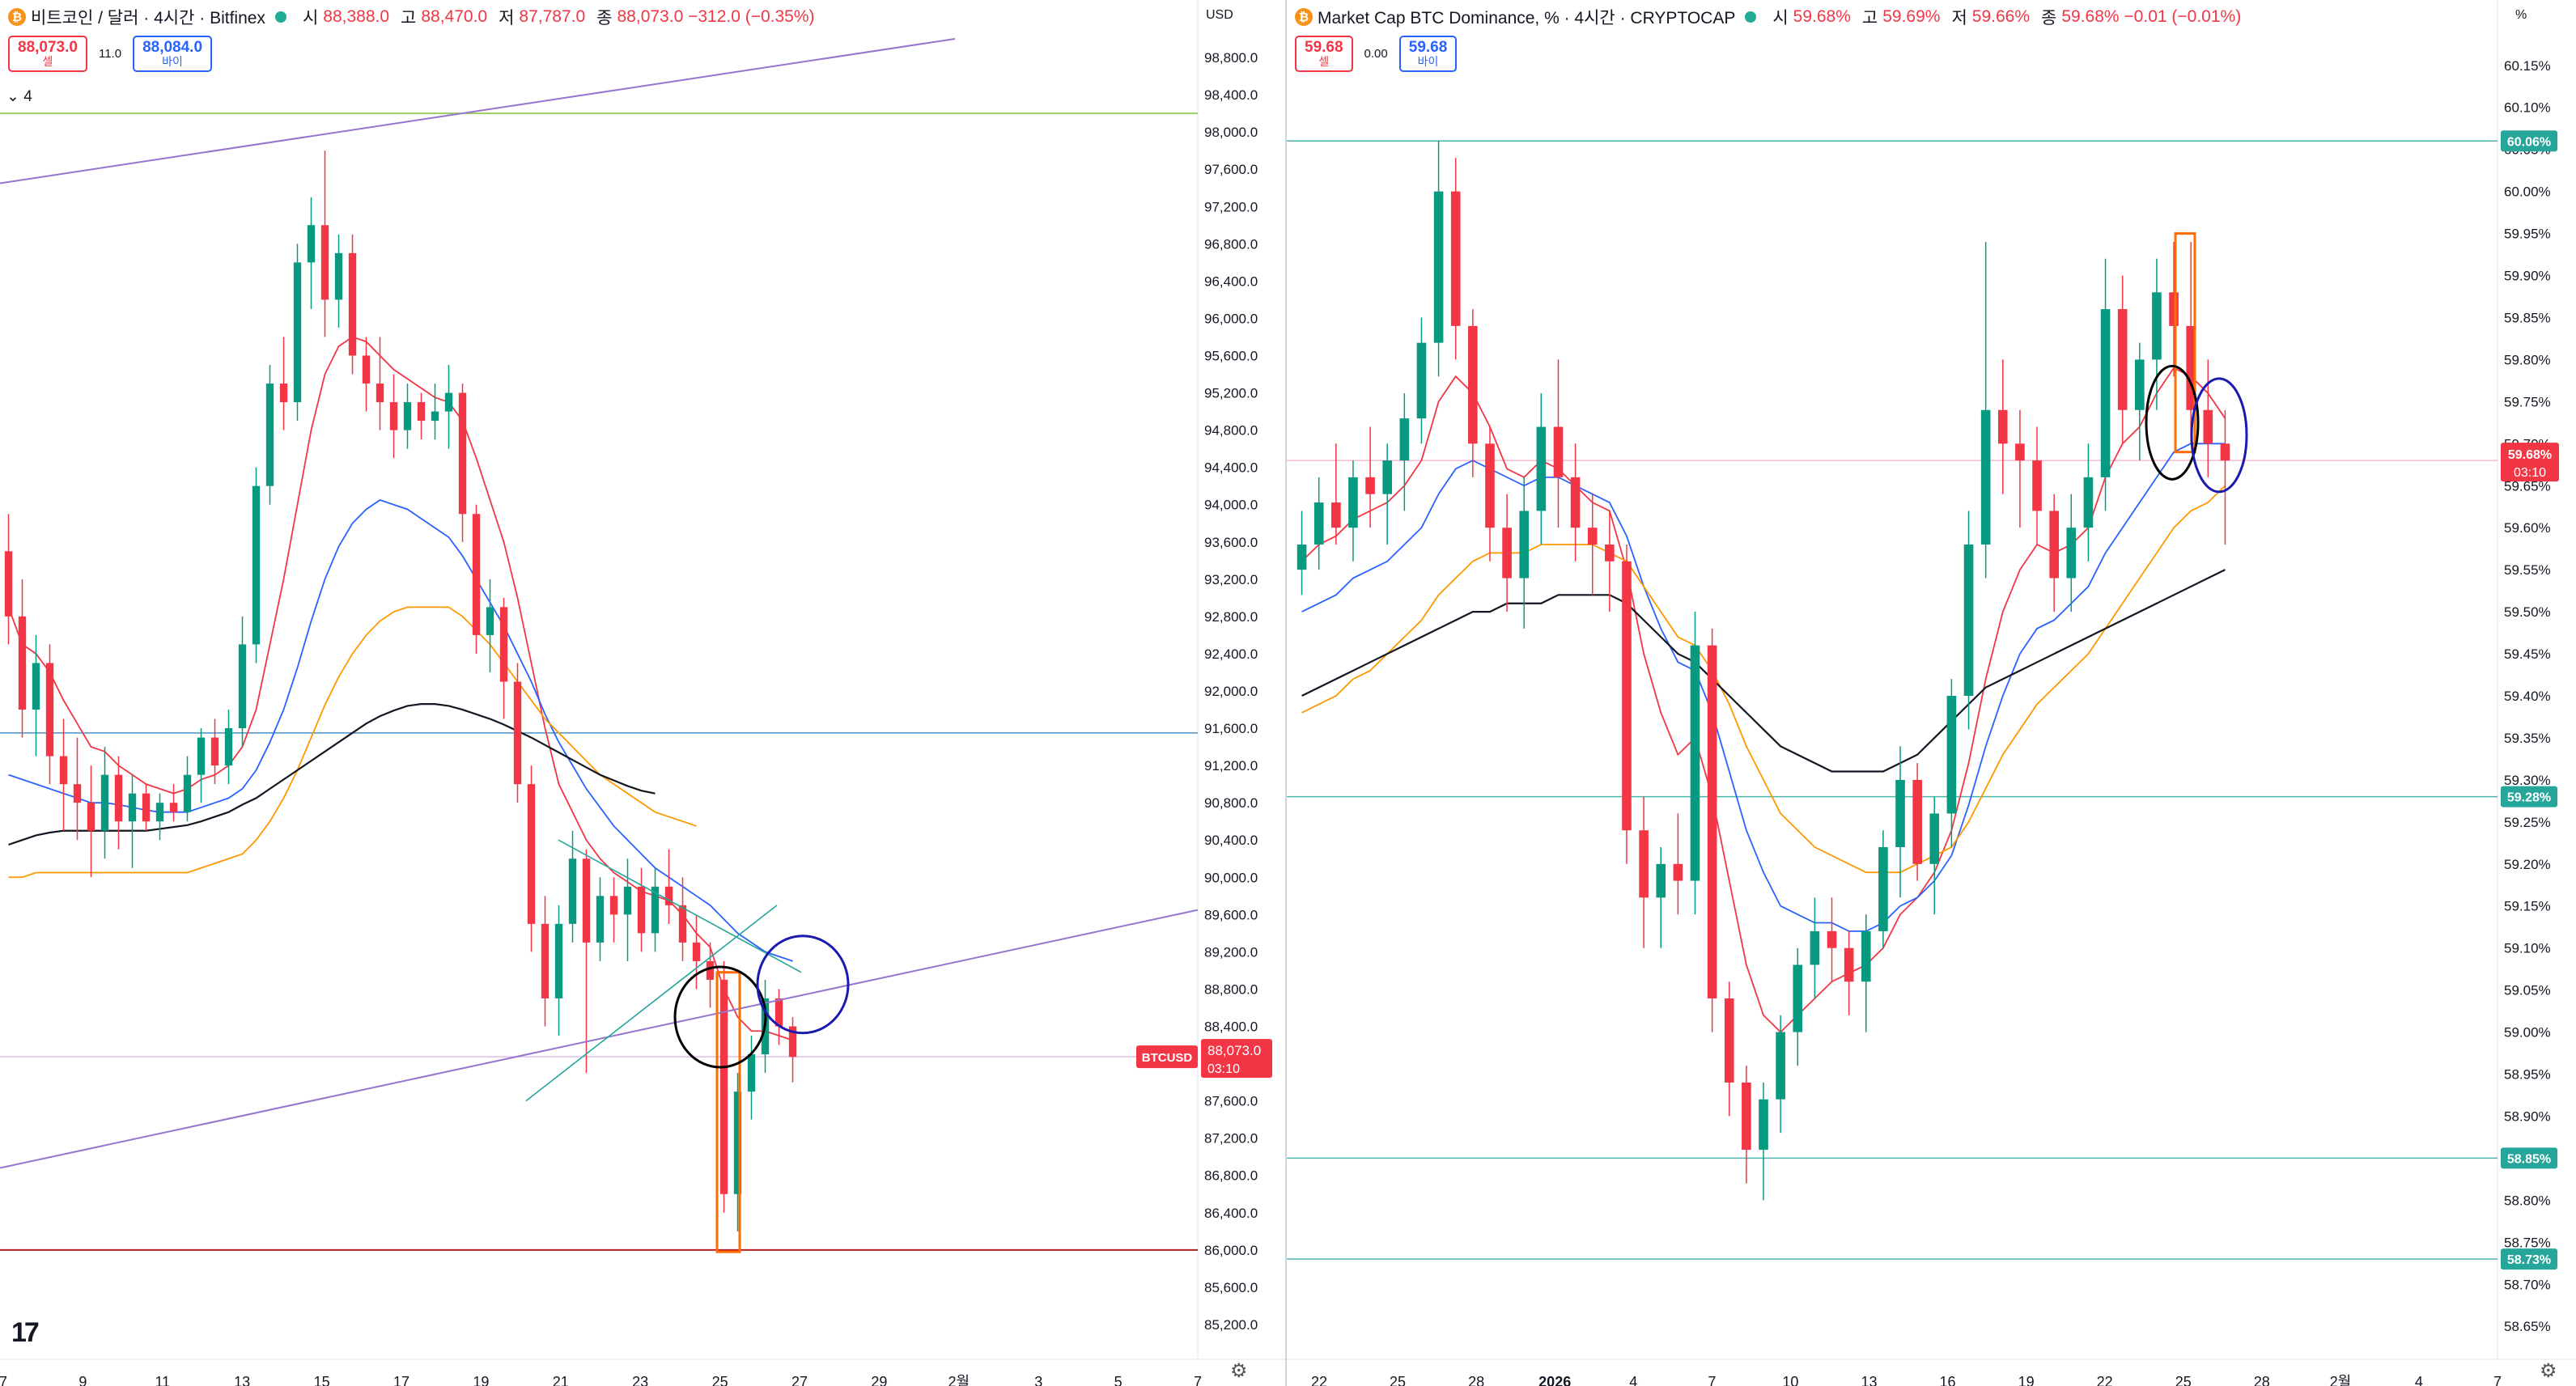 The height and width of the screenshot is (1386, 2576). I want to click on triangle-lower-line, so click(651, 1003).